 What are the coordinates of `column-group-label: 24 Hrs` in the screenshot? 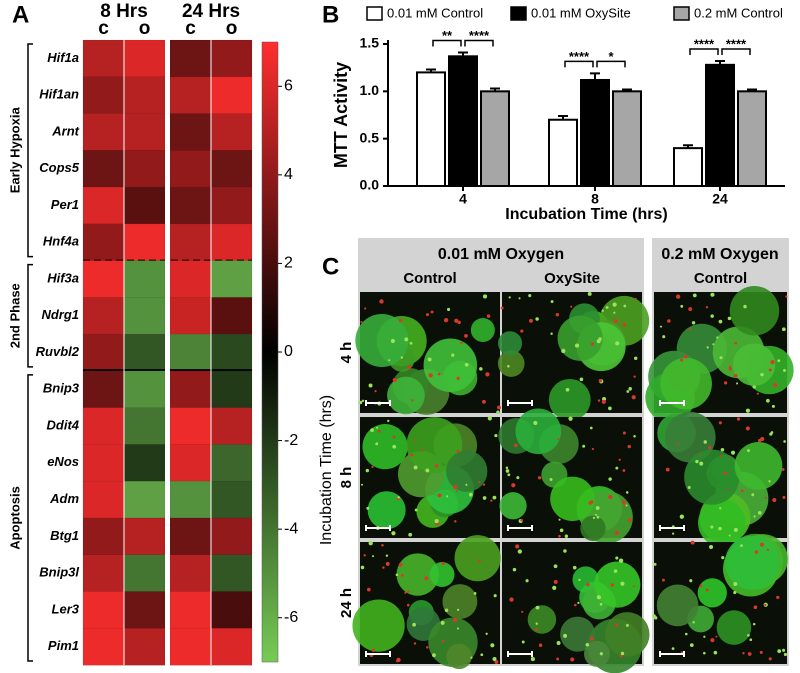 It's located at (211, 11).